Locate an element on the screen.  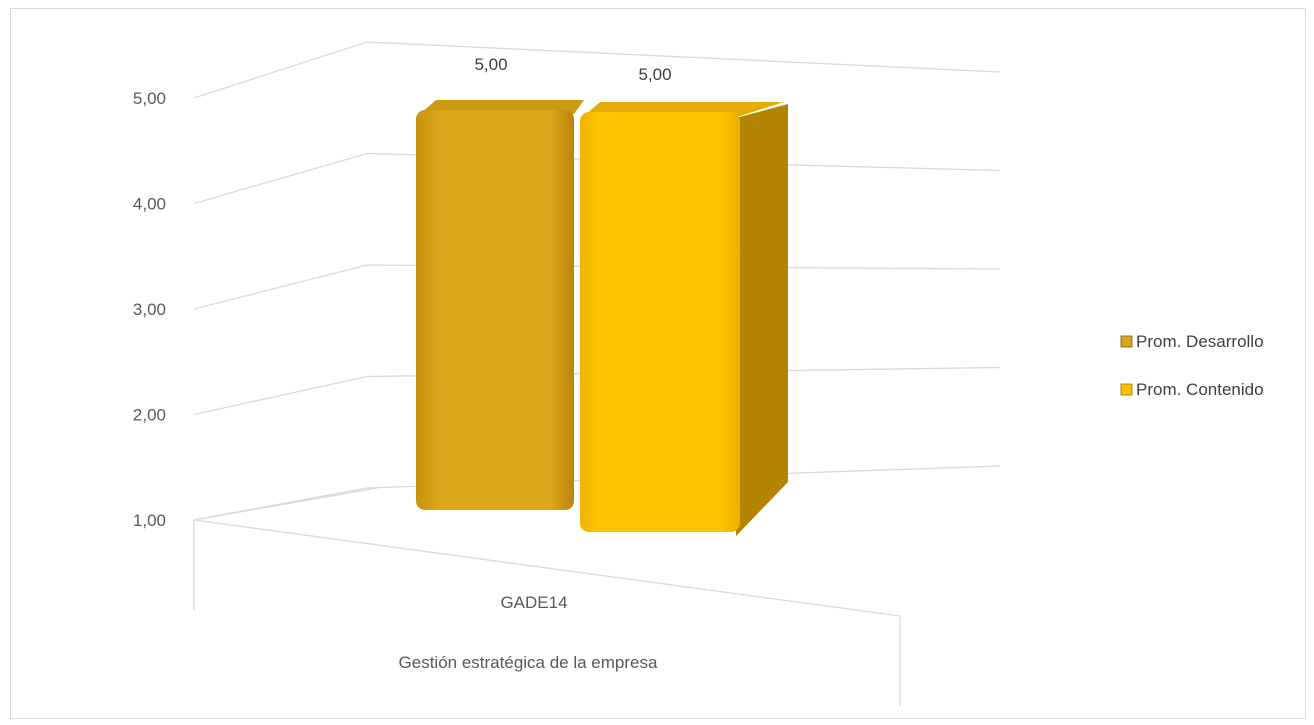
legend-item-contenido: Prom. Contenido is located at coordinates (1192, 389).